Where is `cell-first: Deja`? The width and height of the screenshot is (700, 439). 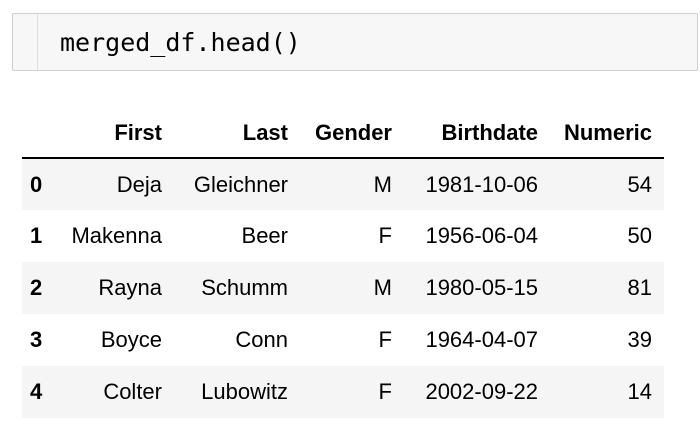
cell-first: Deja is located at coordinates (139, 184).